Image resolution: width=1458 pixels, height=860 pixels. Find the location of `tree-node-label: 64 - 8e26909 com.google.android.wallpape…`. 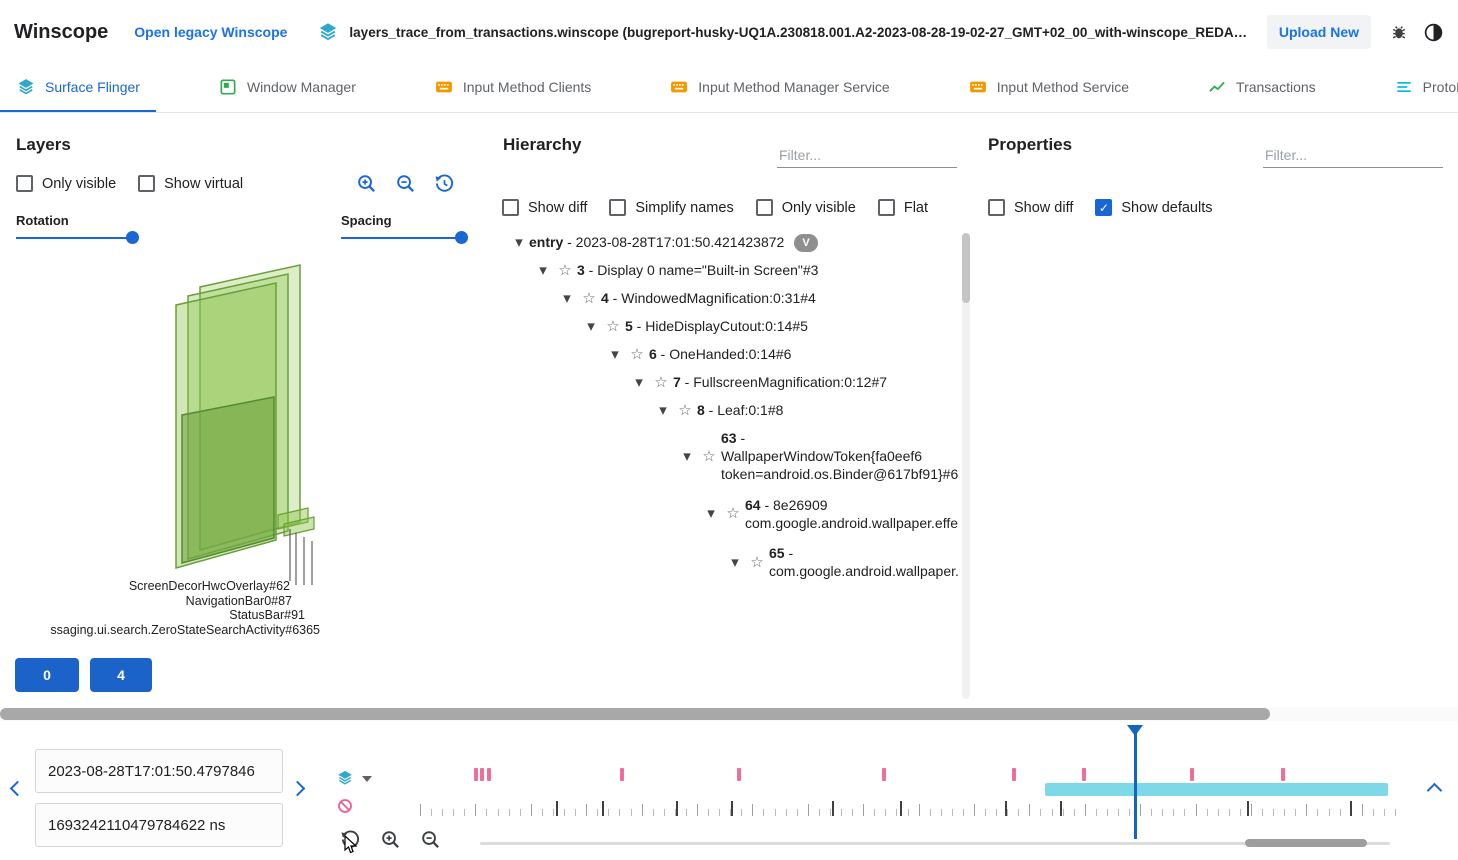

tree-node-label: 64 - 8e26909 com.google.android.wallpape… is located at coordinates (851, 514).